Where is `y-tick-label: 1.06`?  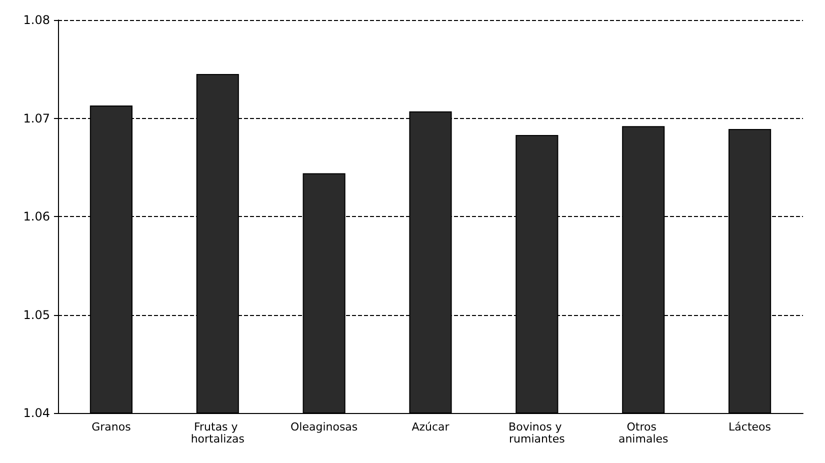 y-tick-label: 1.06 is located at coordinates (36, 217).